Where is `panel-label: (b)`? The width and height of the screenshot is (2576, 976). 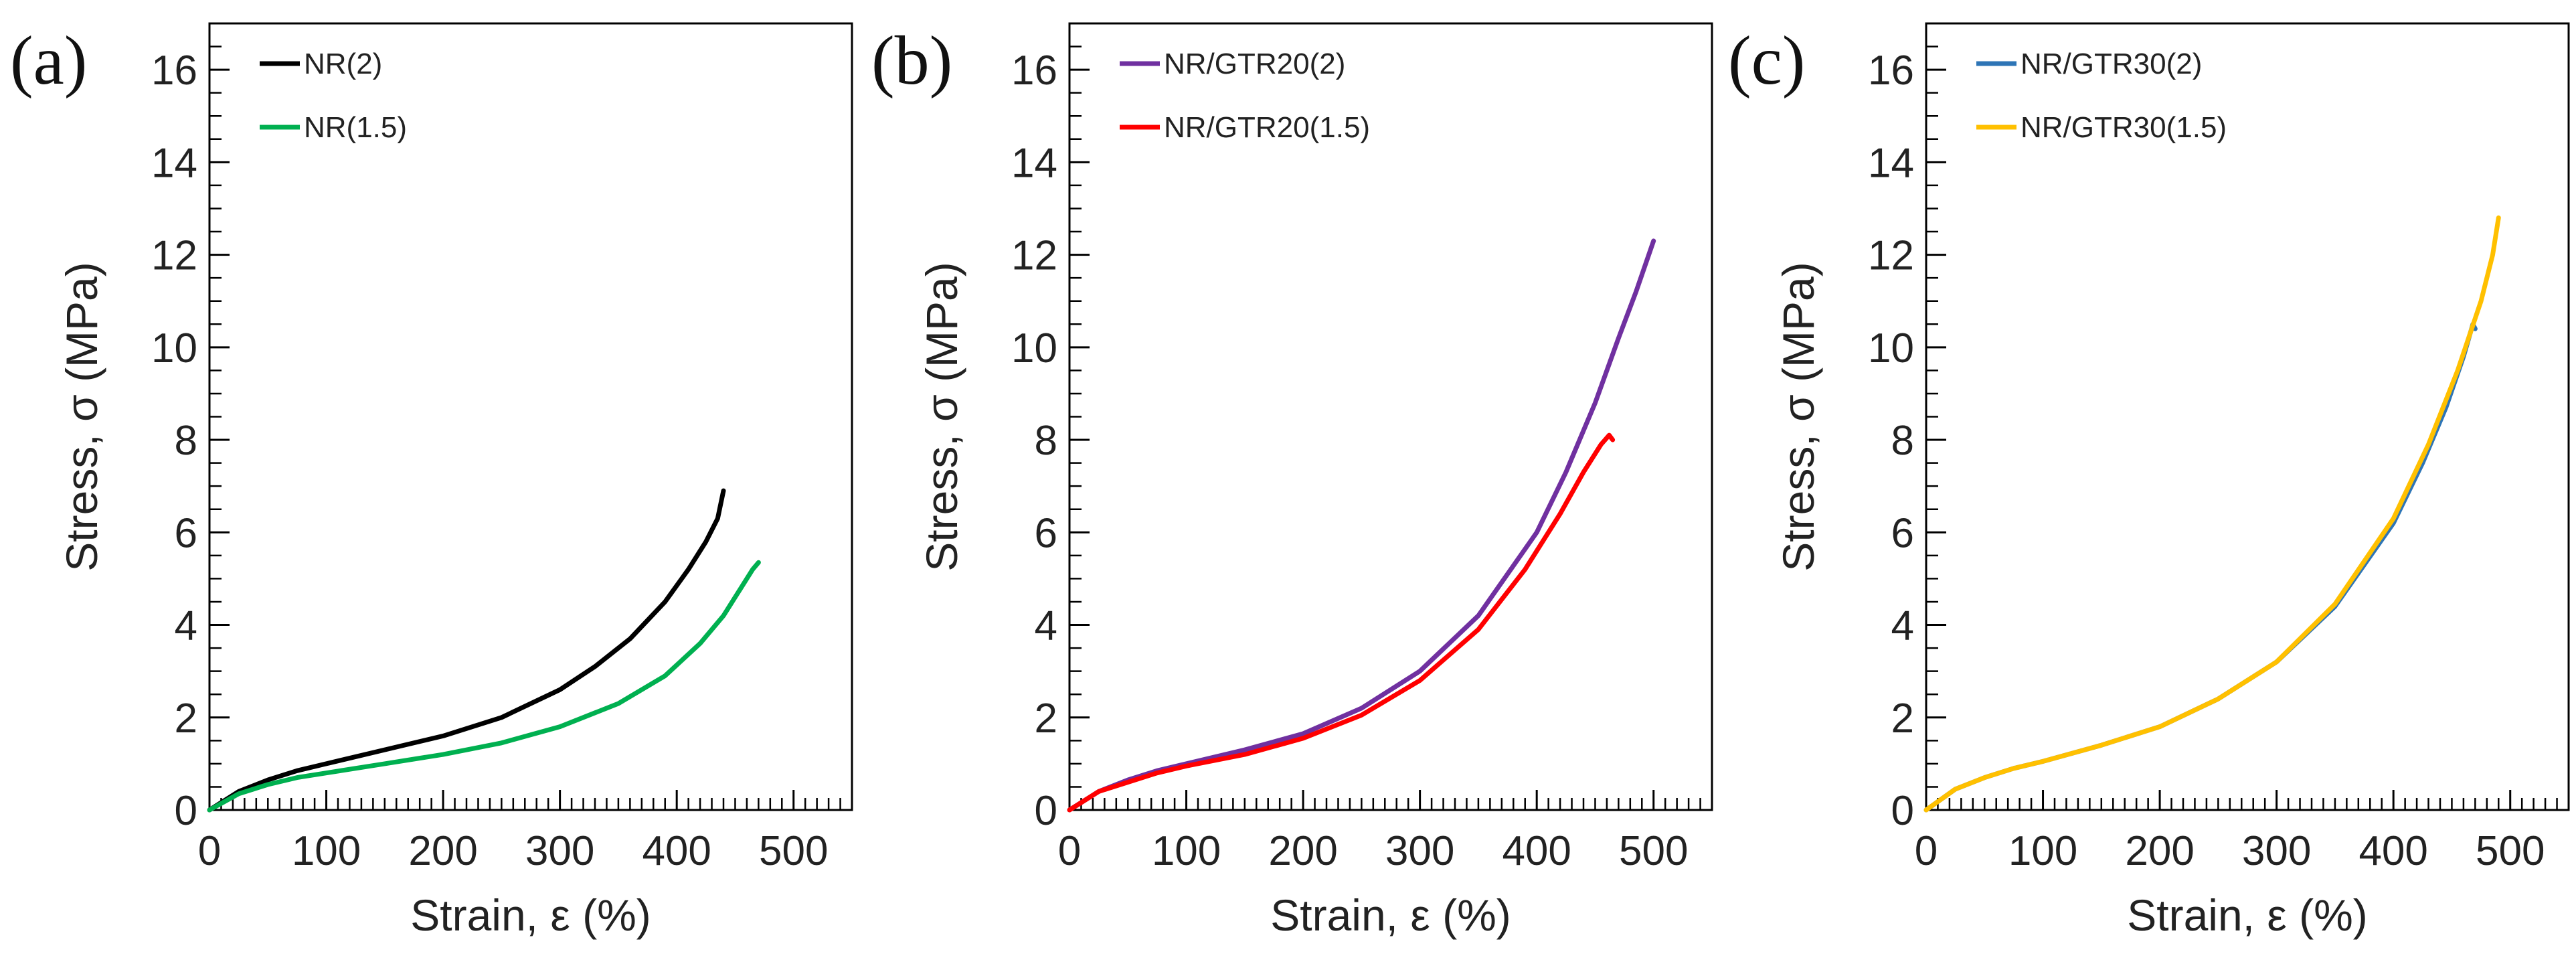
panel-label: (b) is located at coordinates (911, 60).